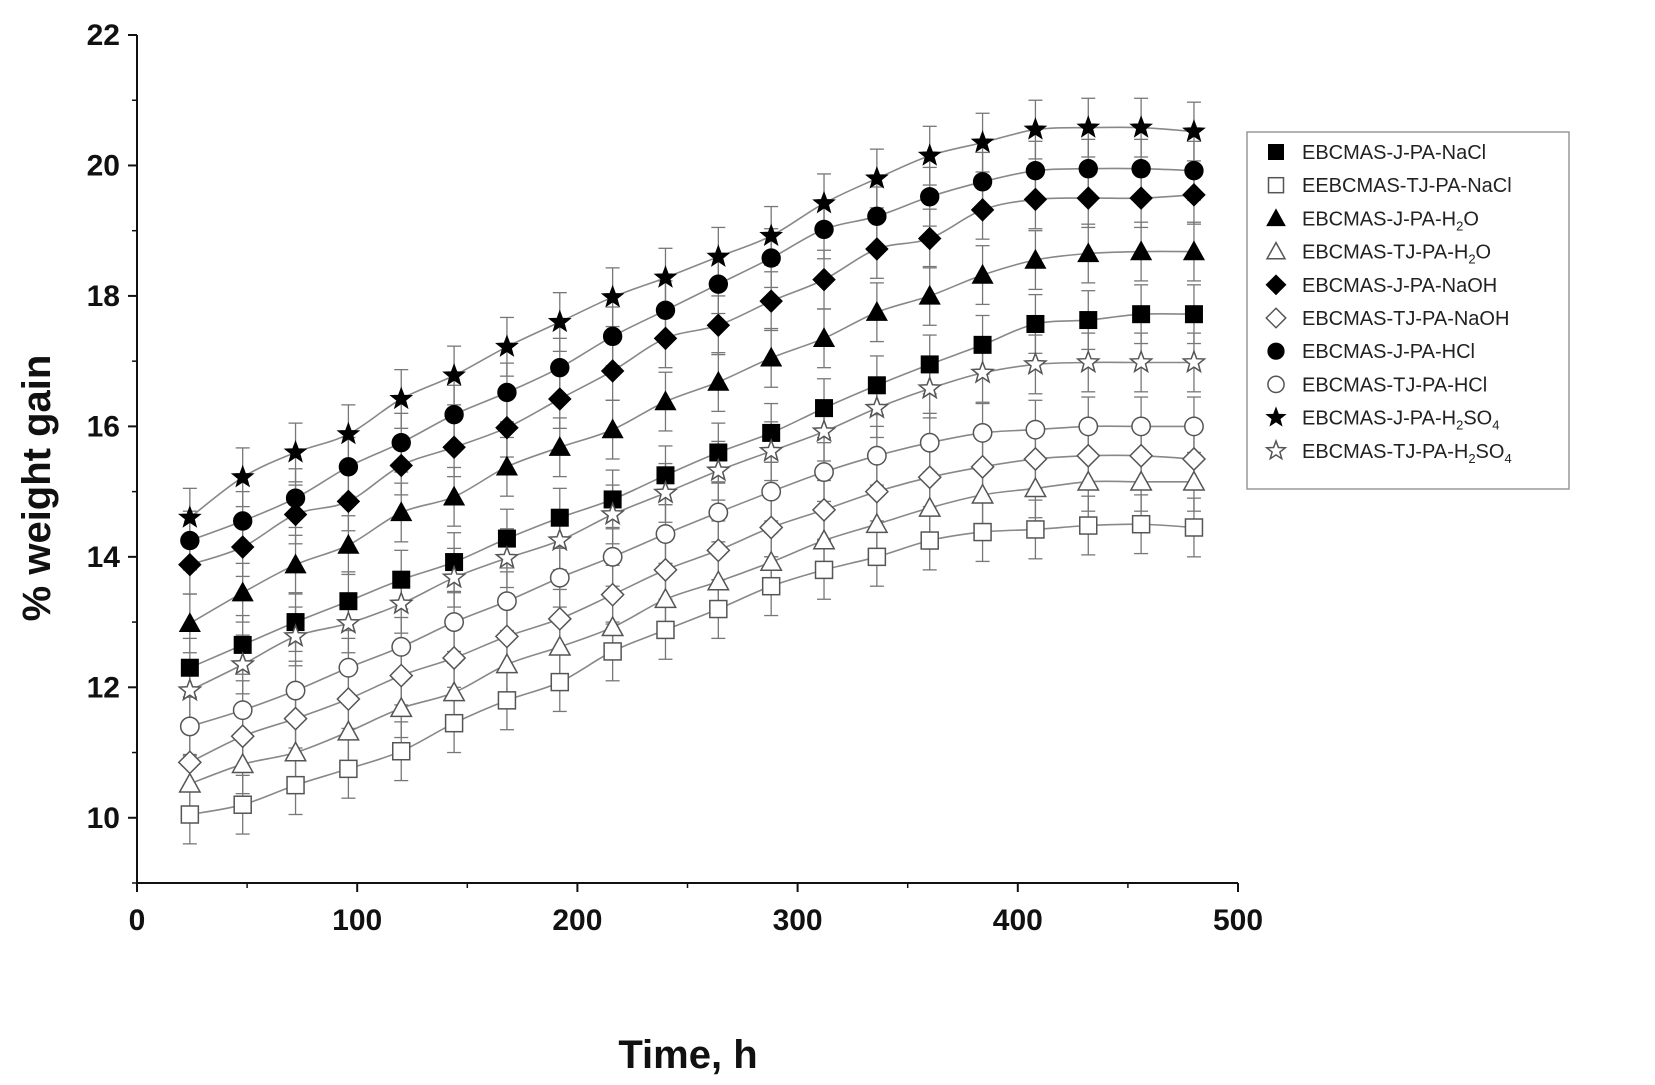  What do you see at coordinates (1238, 920) in the screenshot?
I see `x-tick-label: 500` at bounding box center [1238, 920].